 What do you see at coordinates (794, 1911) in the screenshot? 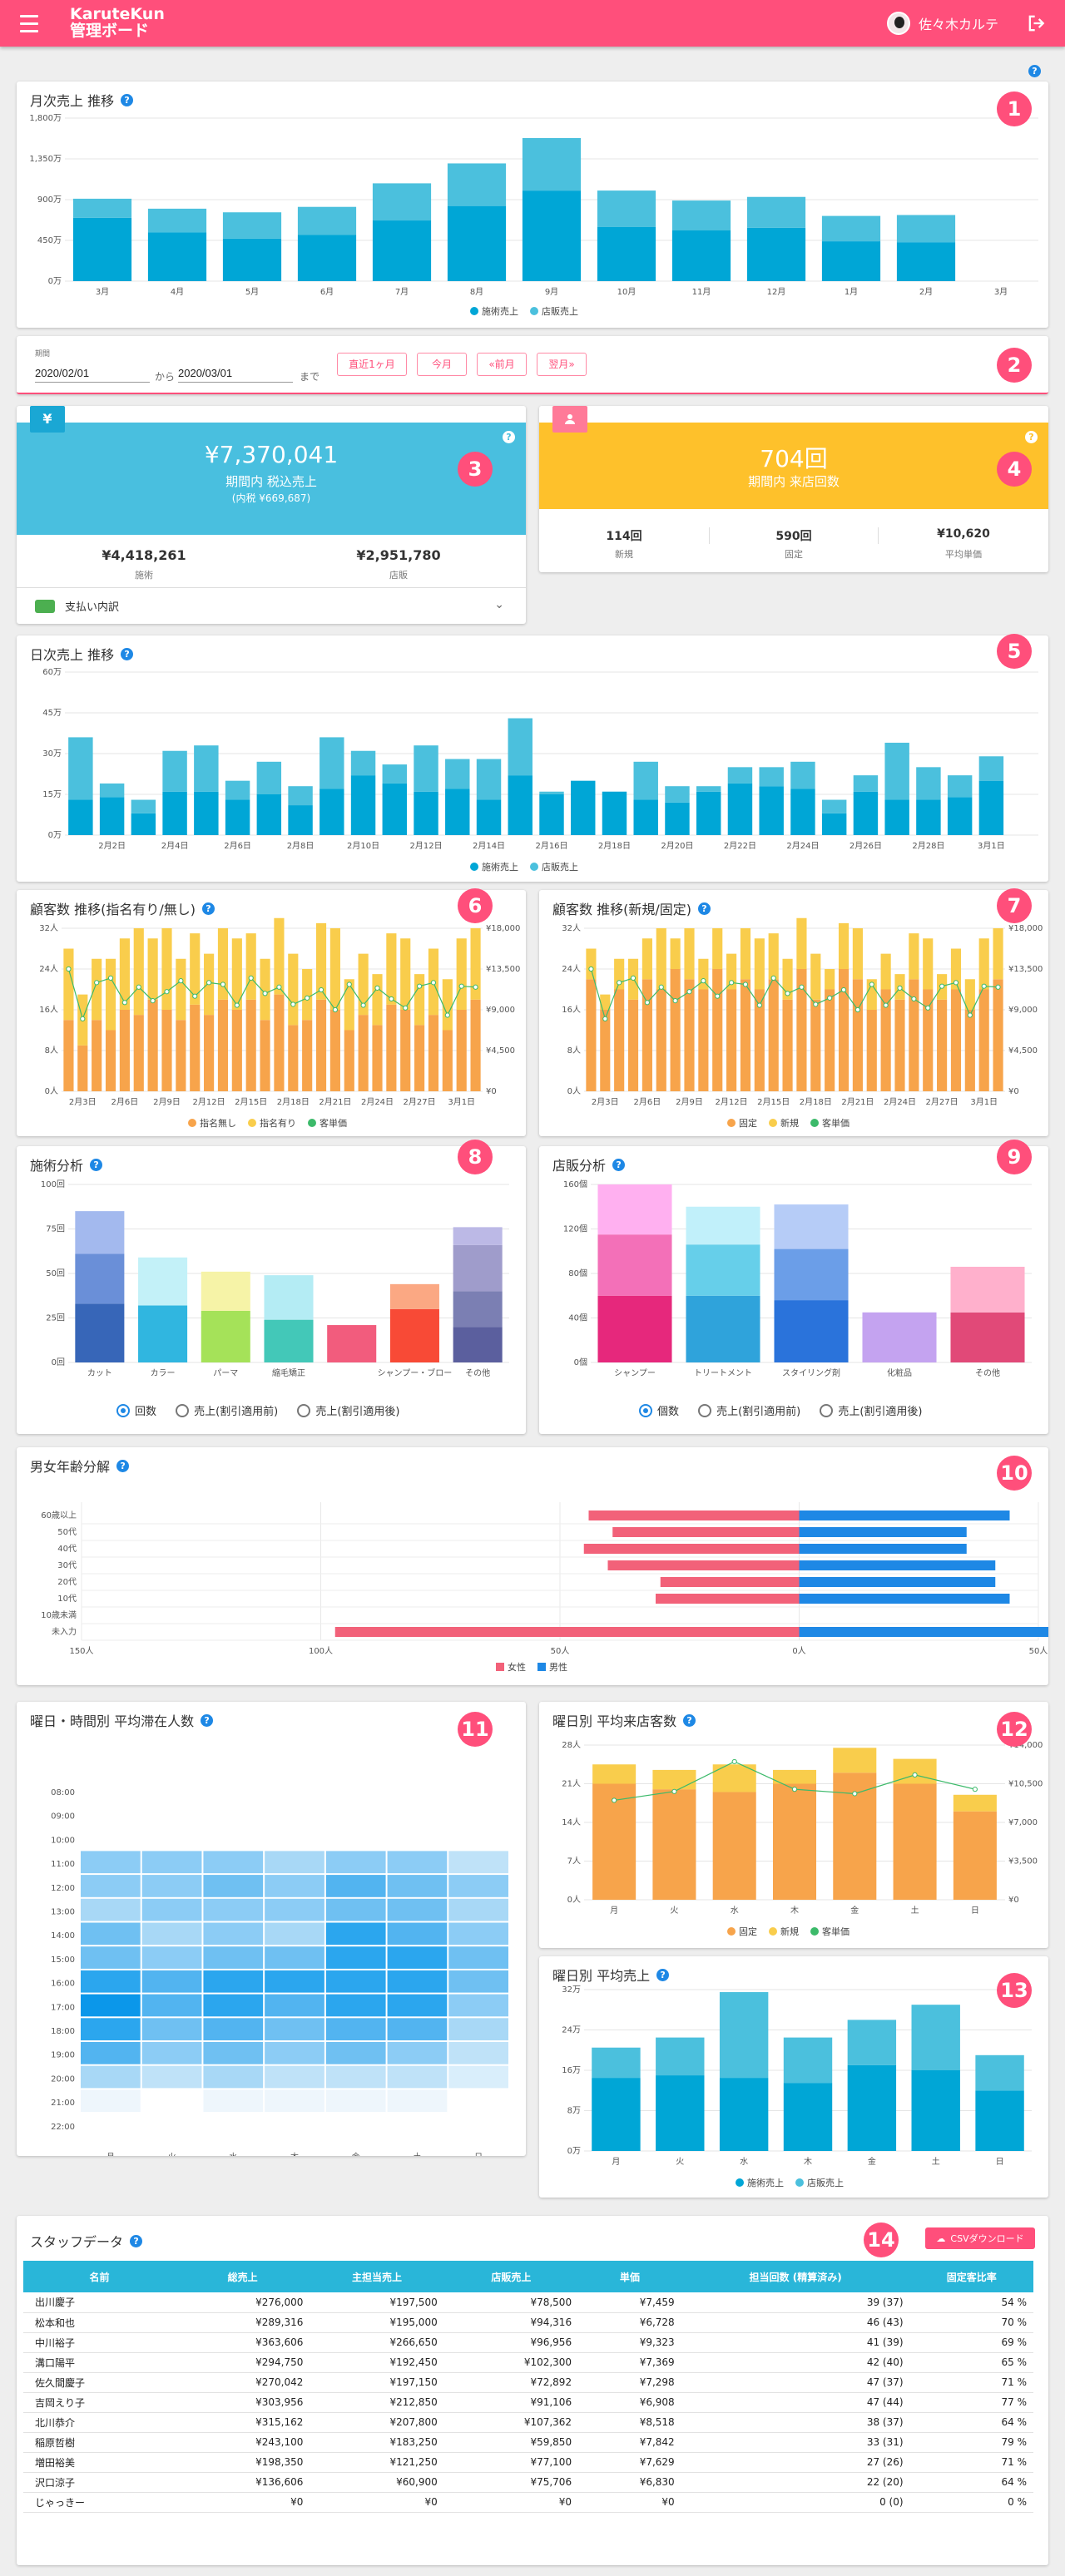
I see `x-tick-label: 木` at bounding box center [794, 1911].